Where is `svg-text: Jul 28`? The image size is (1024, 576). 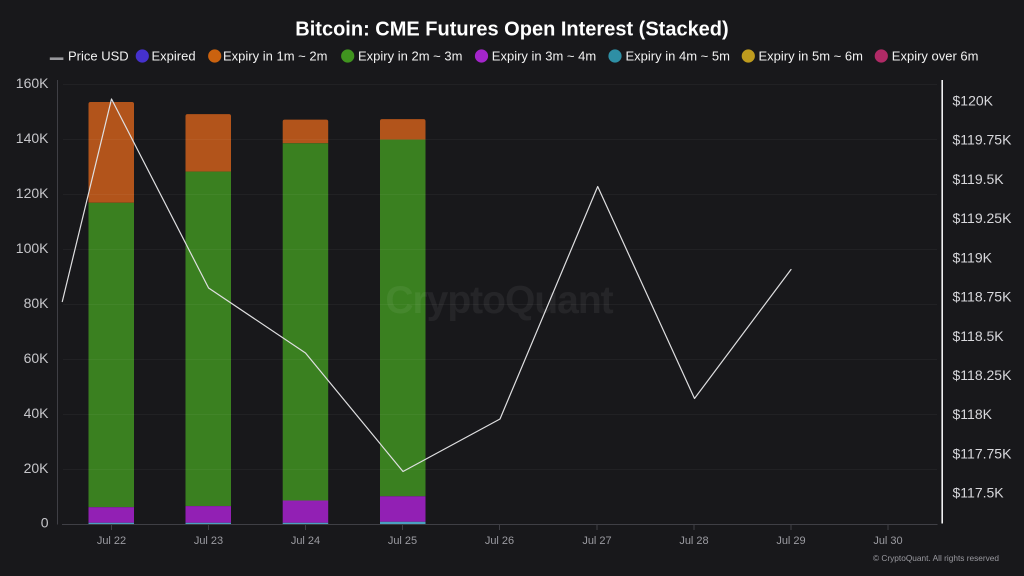
svg-text: Jul 28 is located at coordinates (693, 541).